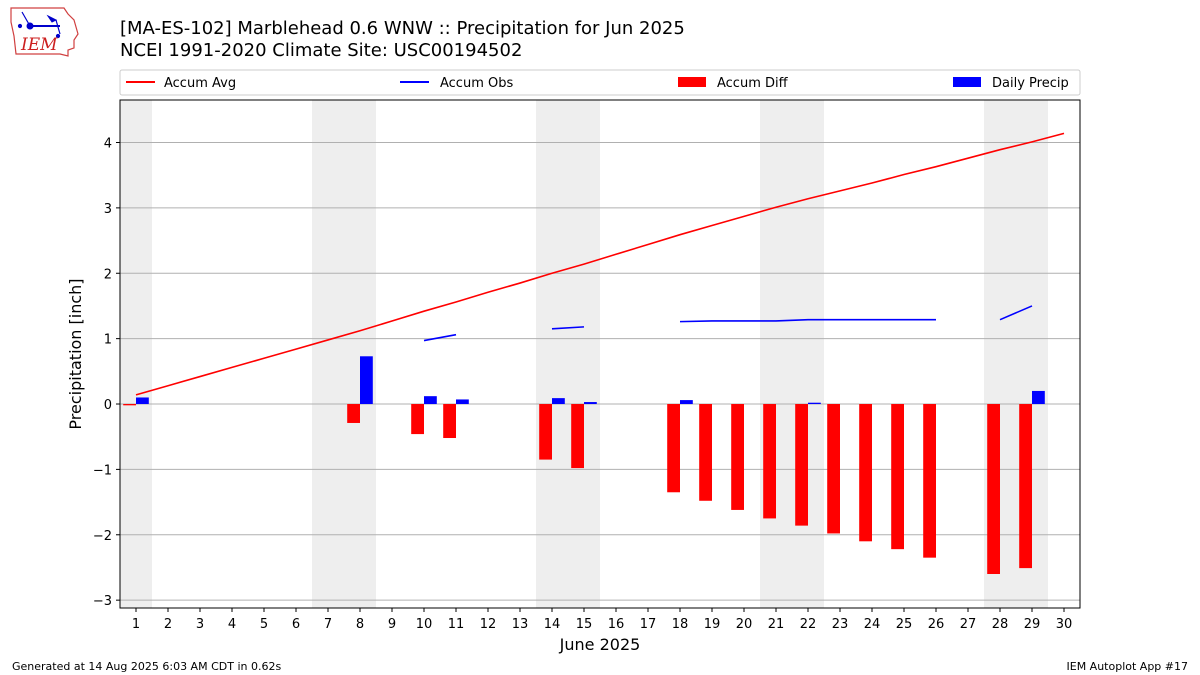 This screenshot has height=675, width=1200. Describe the element at coordinates (648, 624) in the screenshot. I see `x-tick-label: 17` at that location.